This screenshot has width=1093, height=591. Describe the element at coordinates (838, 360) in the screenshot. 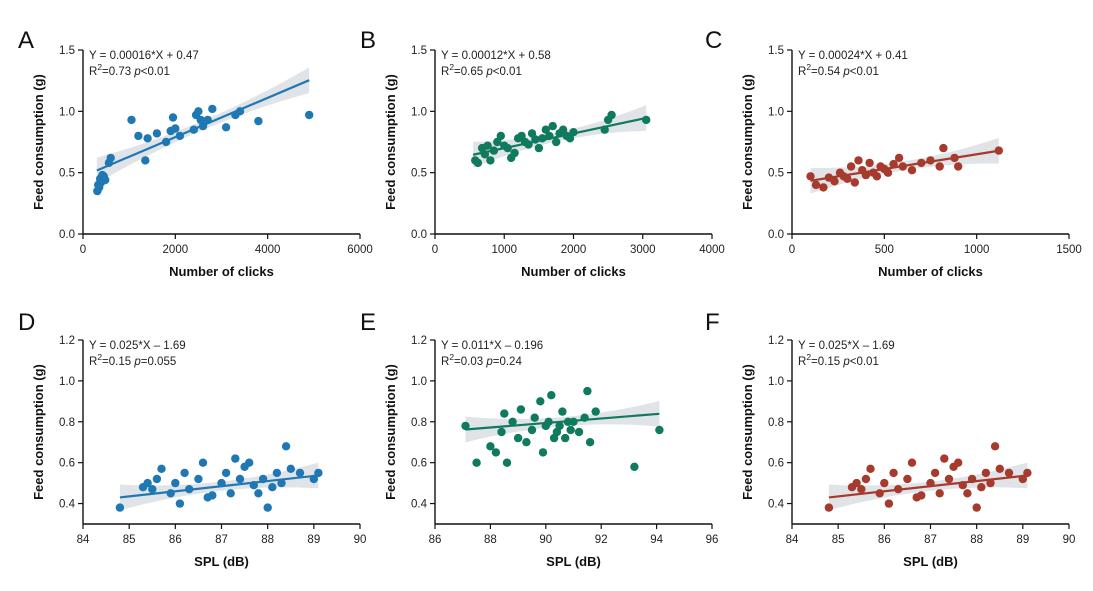

I see `stats-label: R2=0.15 p<0.01` at that location.